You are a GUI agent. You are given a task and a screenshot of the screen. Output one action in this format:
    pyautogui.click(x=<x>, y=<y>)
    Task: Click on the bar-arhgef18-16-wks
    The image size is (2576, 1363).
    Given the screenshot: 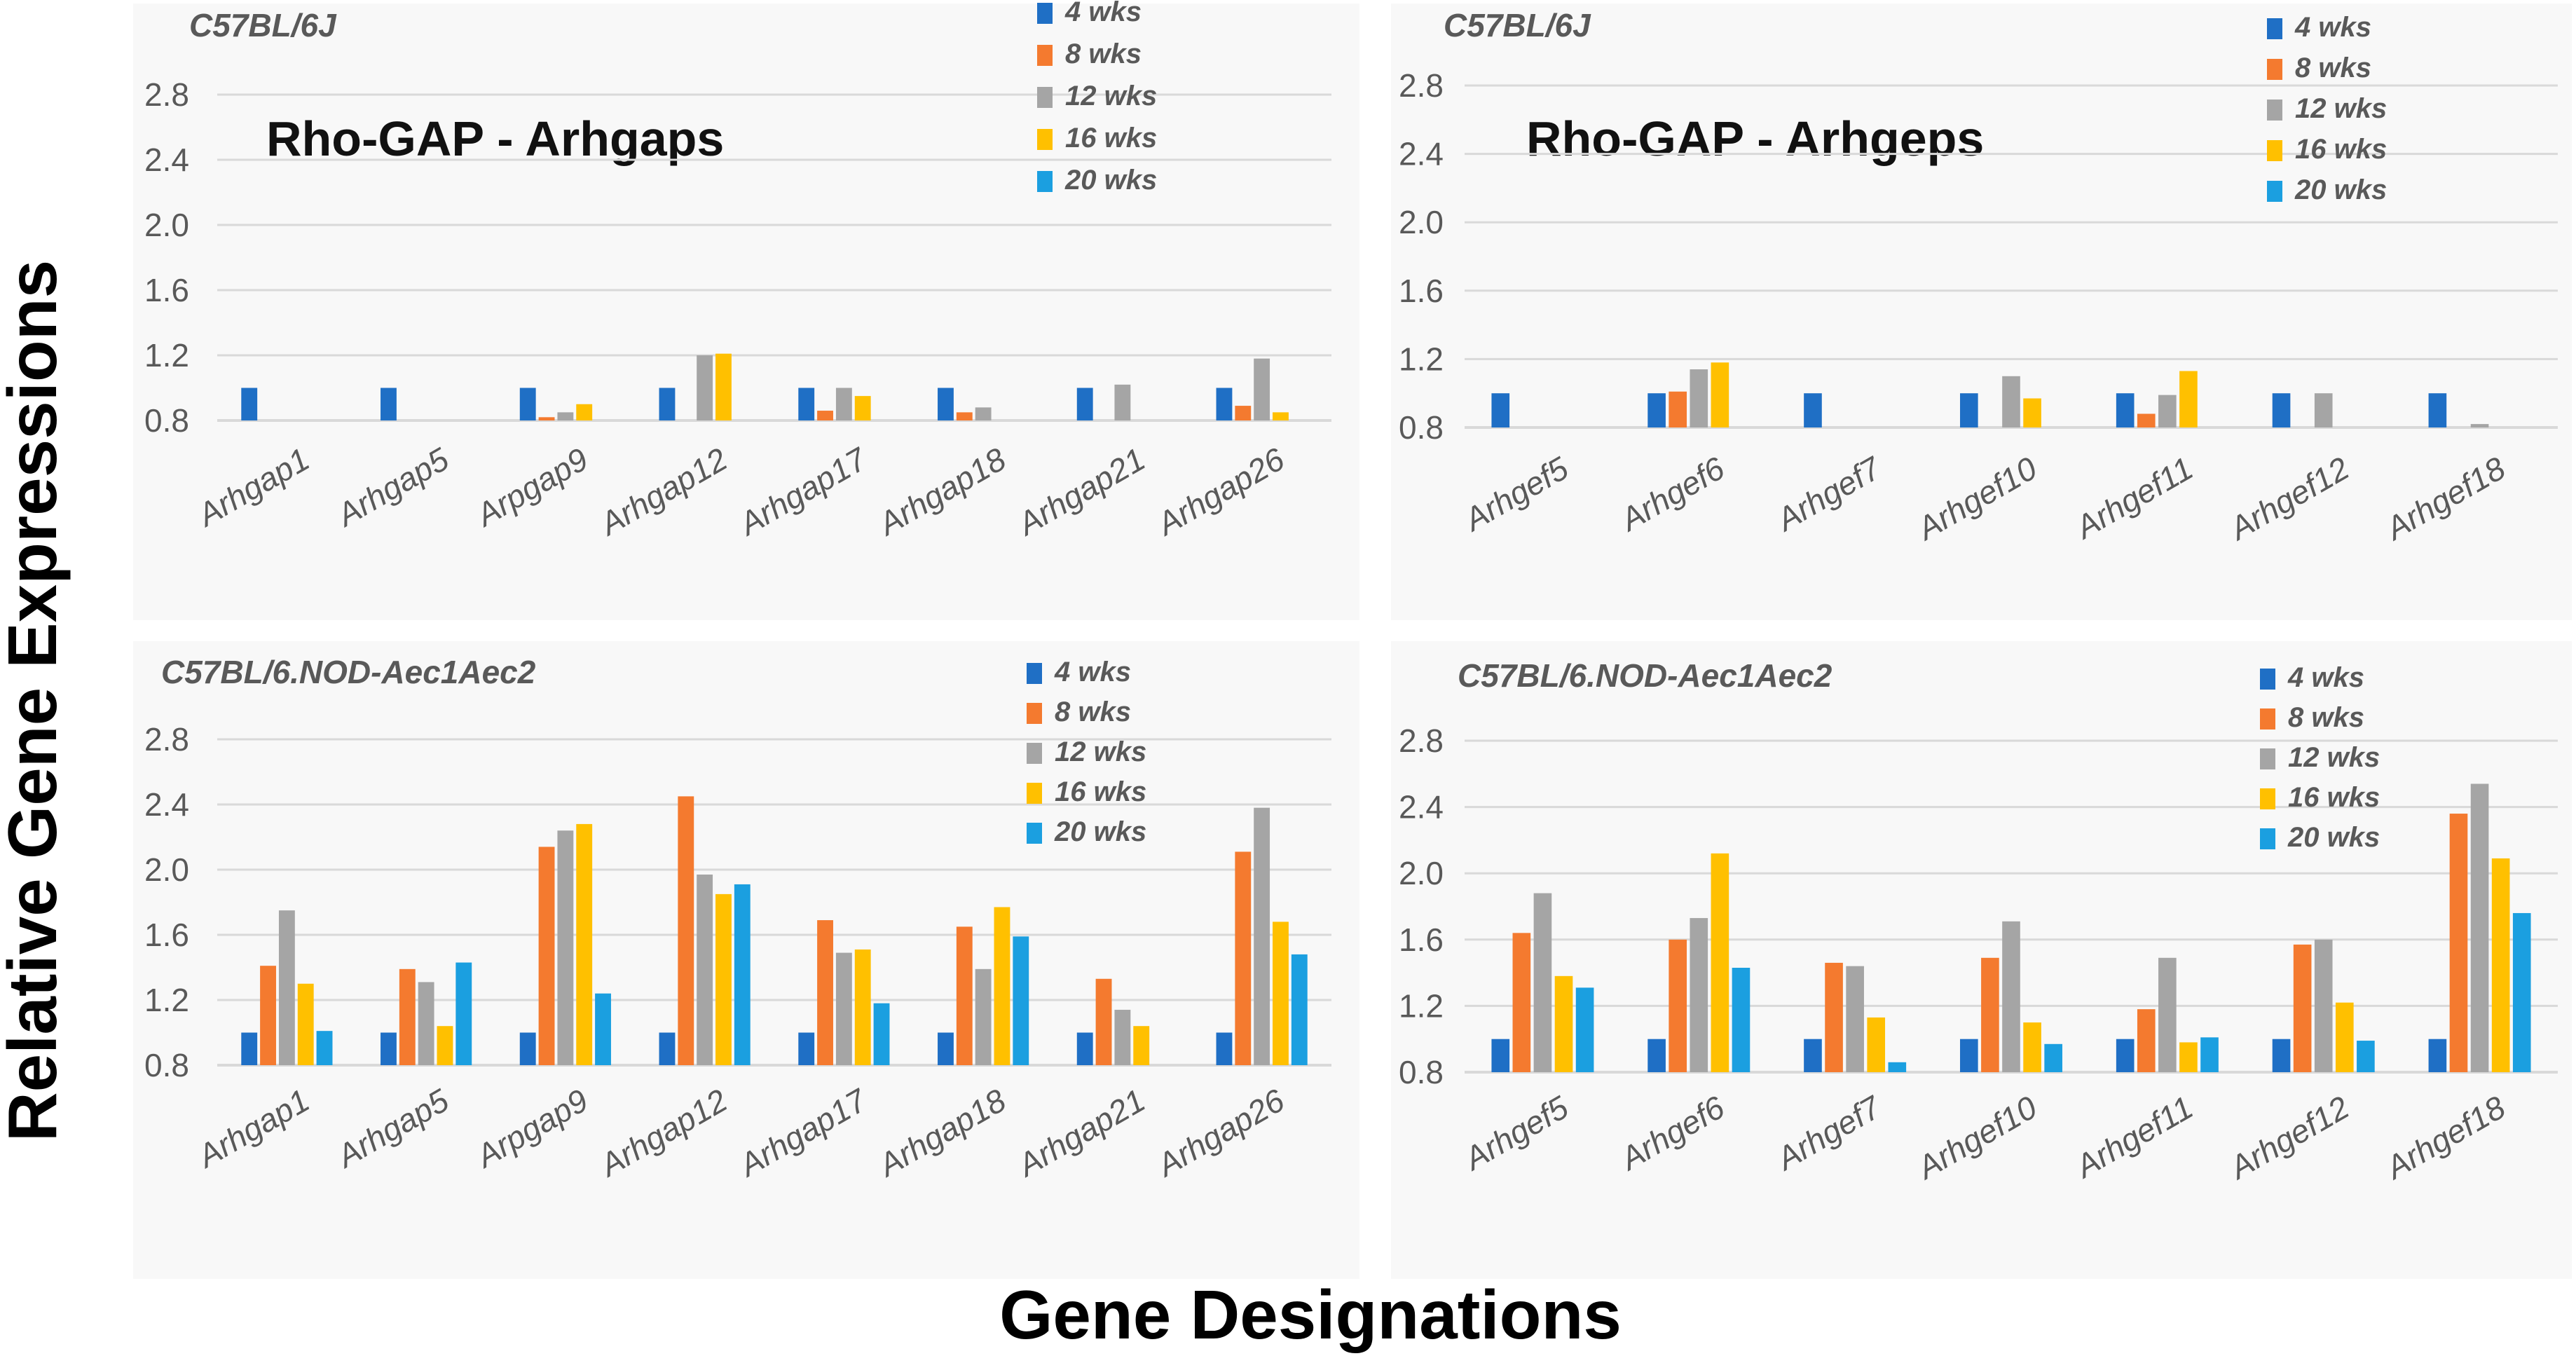 What is the action you would take?
    pyautogui.click(x=2501, y=965)
    